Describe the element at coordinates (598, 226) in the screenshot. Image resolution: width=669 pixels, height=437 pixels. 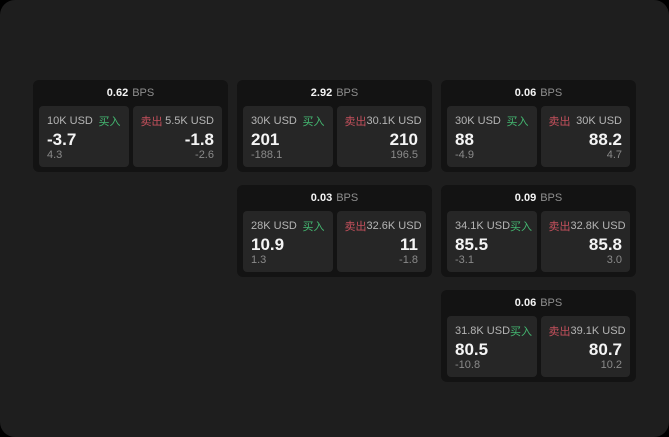
I see `sell-amount: 32.8K USD` at that location.